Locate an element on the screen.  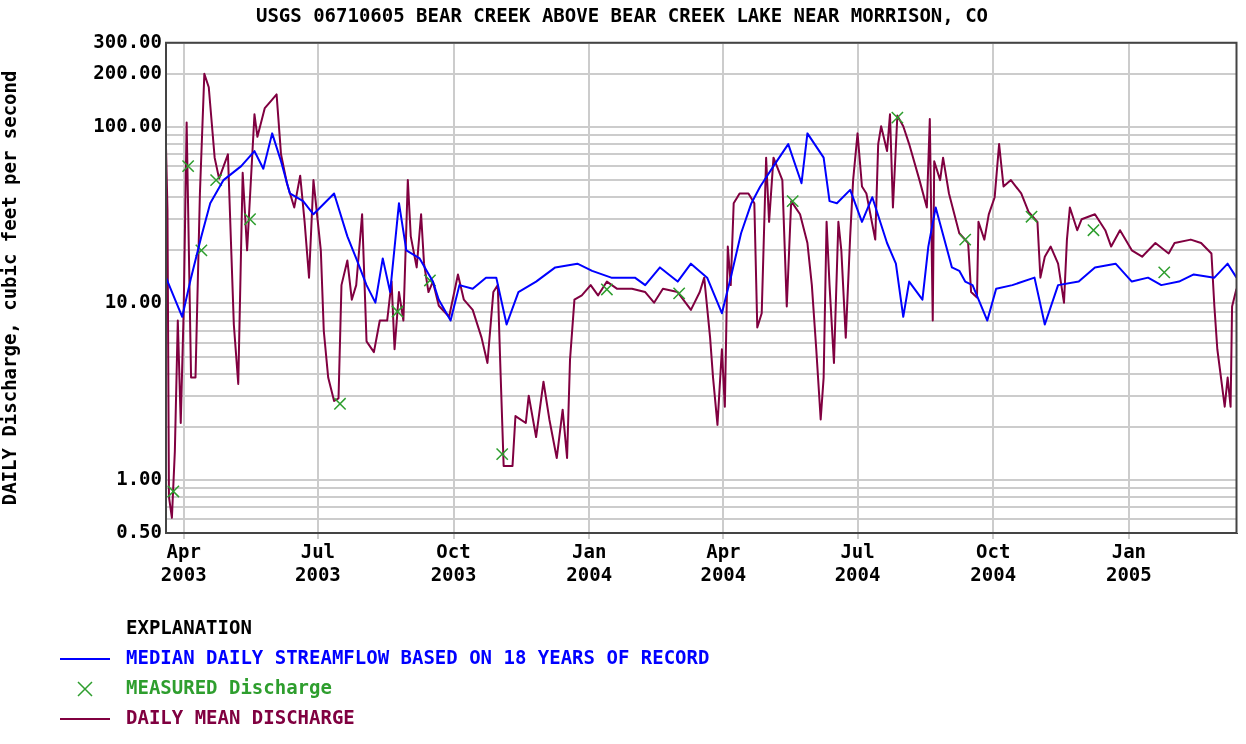
x-tick-label: Jan 2004 is located at coordinates (589, 563).